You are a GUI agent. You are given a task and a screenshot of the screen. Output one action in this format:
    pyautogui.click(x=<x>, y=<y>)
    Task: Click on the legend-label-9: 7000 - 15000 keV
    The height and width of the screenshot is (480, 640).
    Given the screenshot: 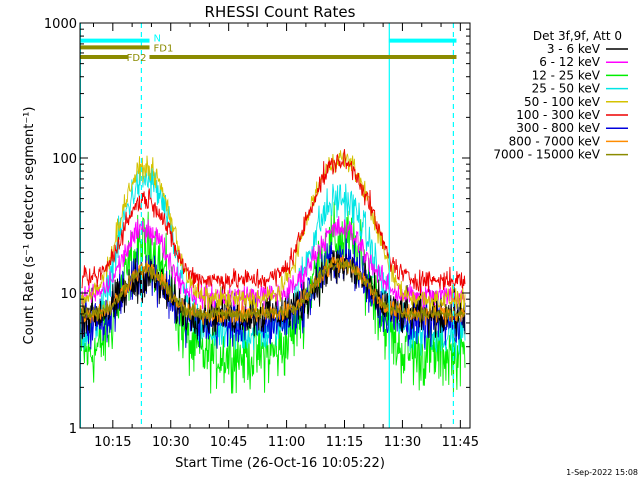 What is the action you would take?
    pyautogui.click(x=546, y=155)
    